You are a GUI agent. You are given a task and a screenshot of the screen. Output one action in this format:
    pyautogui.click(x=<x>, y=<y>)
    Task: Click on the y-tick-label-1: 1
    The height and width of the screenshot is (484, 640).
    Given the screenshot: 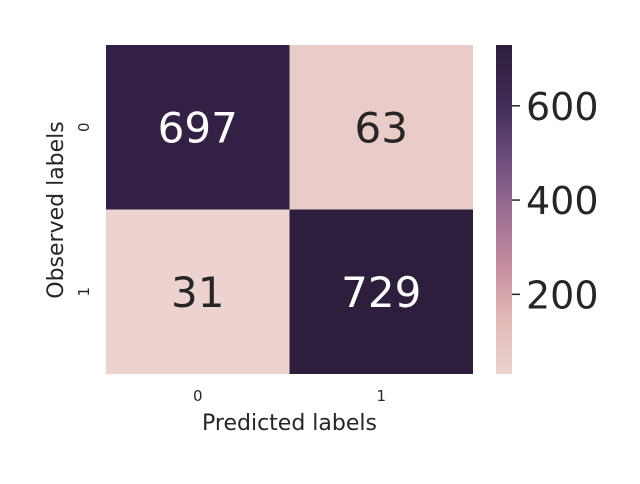 What is the action you would take?
    pyautogui.click(x=84, y=292)
    